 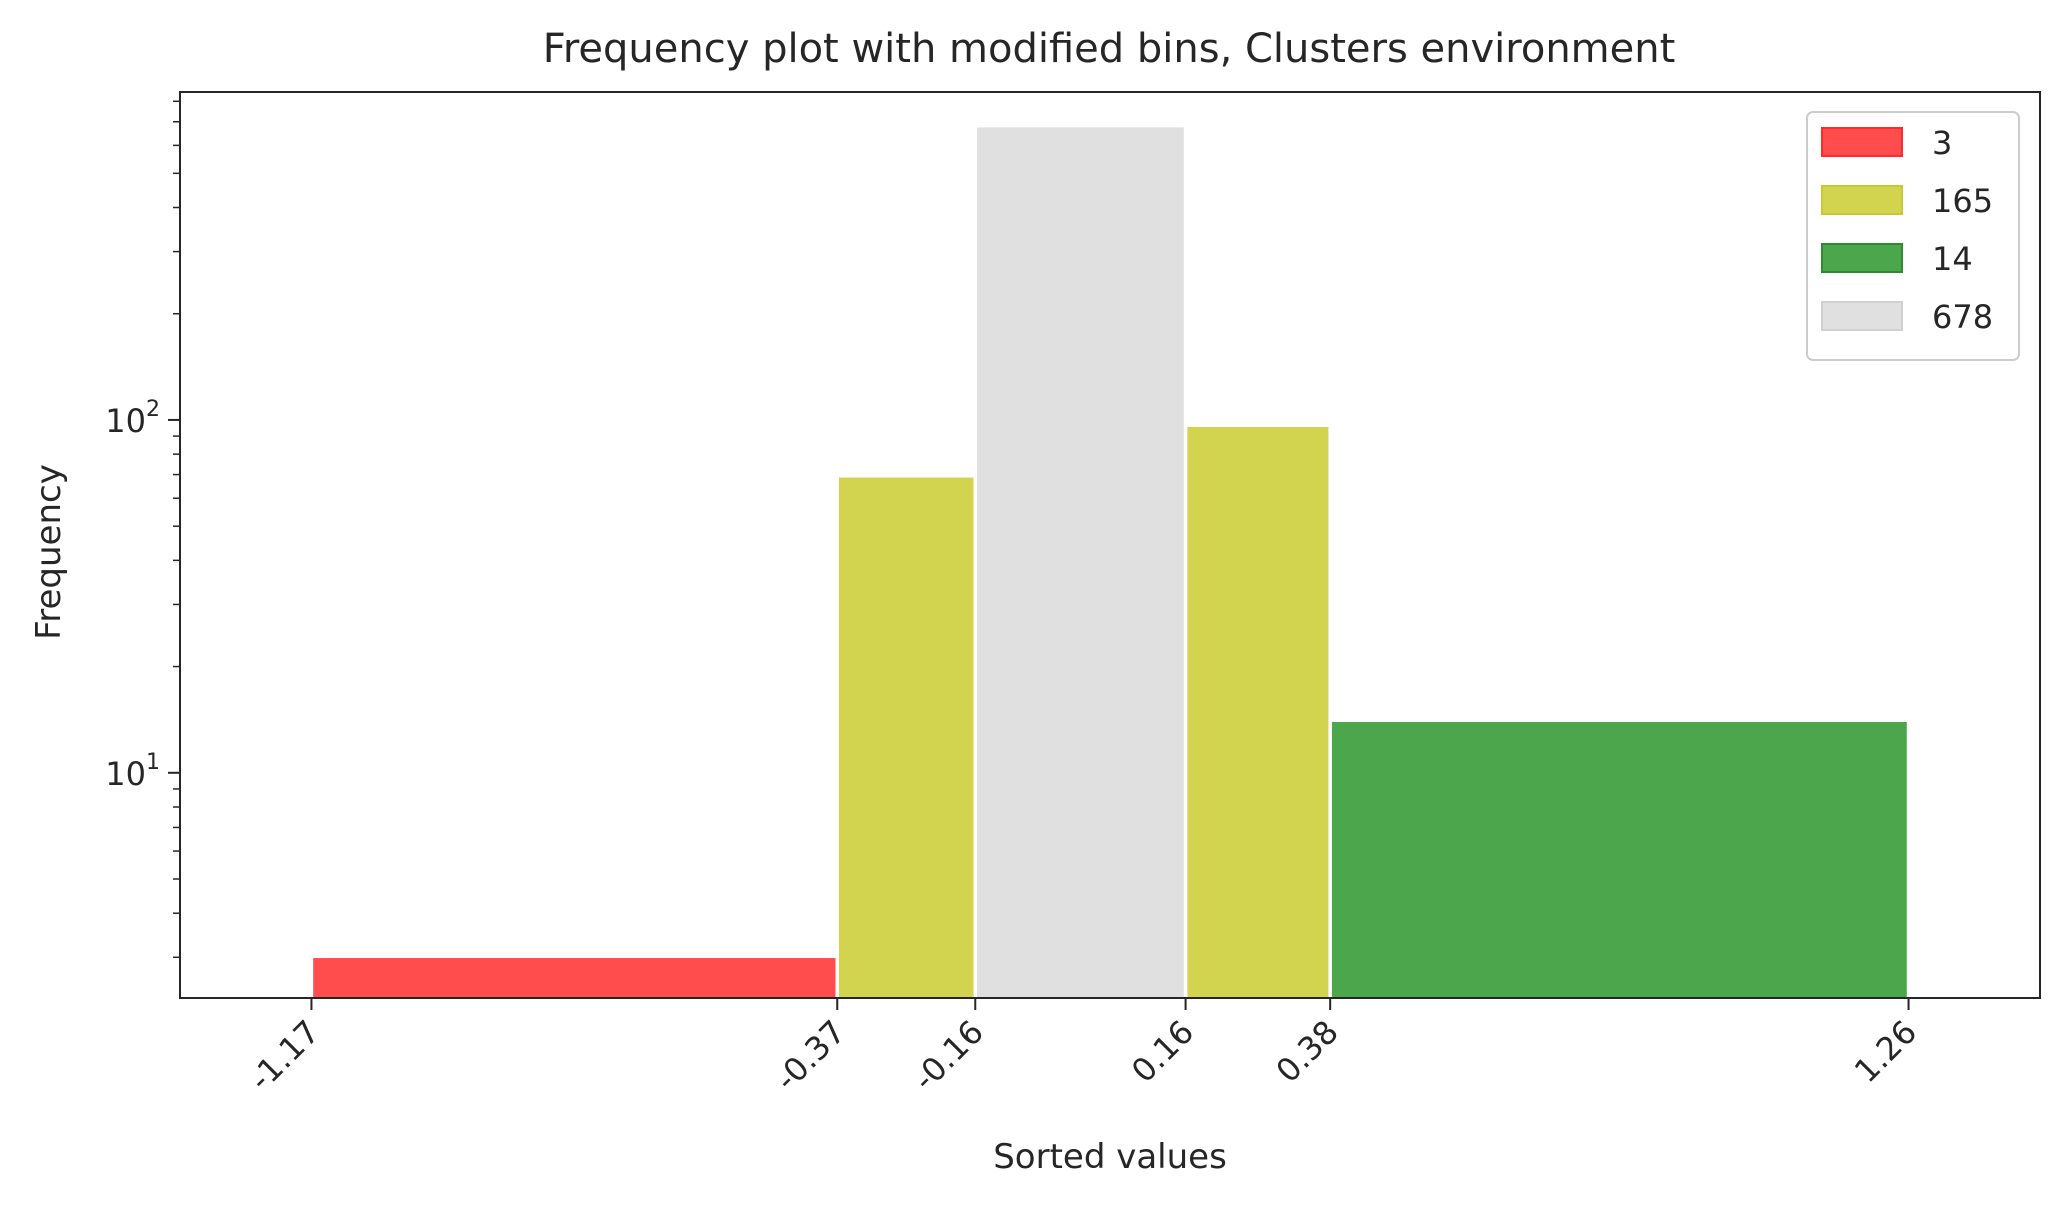 What do you see at coordinates (1952, 259) in the screenshot?
I see `legend-label: 14` at bounding box center [1952, 259].